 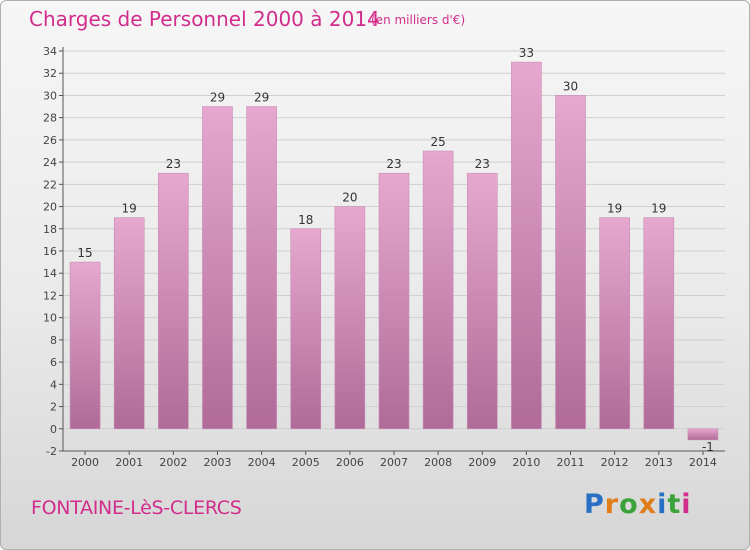 What do you see at coordinates (350, 462) in the screenshot?
I see `x-tick-label: 2006` at bounding box center [350, 462].